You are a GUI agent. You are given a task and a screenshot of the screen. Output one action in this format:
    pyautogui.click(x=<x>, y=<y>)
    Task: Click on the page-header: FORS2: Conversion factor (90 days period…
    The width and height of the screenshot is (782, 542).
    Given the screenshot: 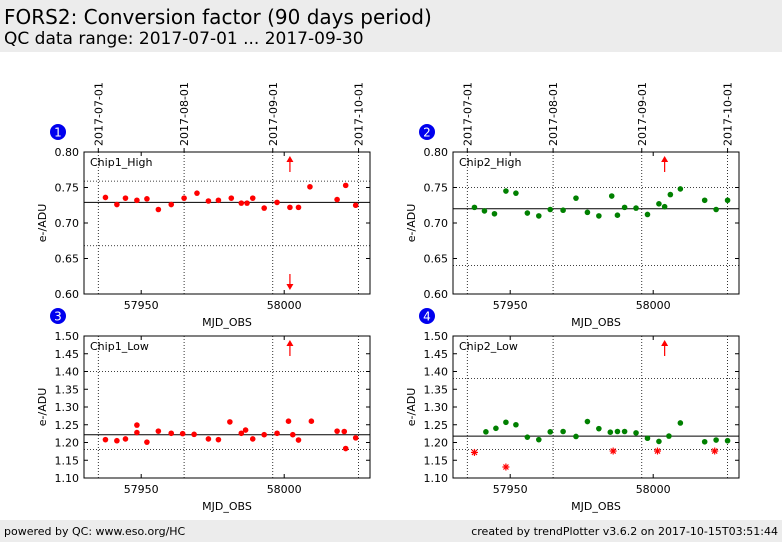 What is the action you would take?
    pyautogui.click(x=391, y=26)
    